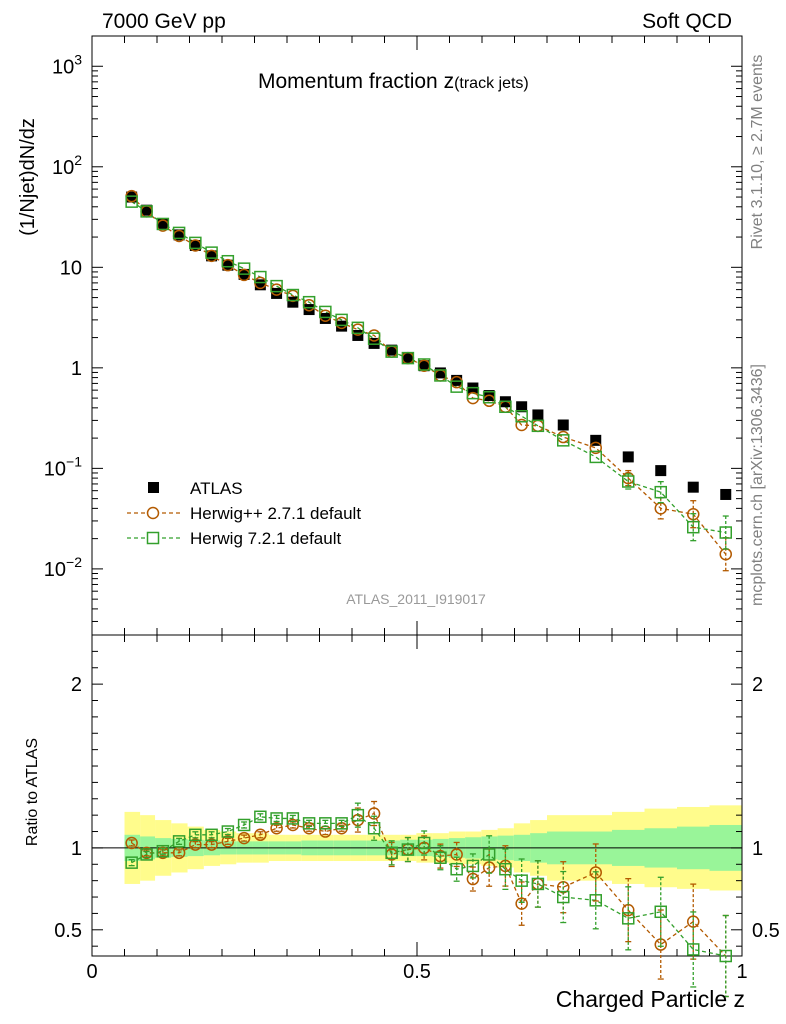 This screenshot has width=786, height=1024. I want to click on chart-title-sub: (track jets), so click(491, 83).